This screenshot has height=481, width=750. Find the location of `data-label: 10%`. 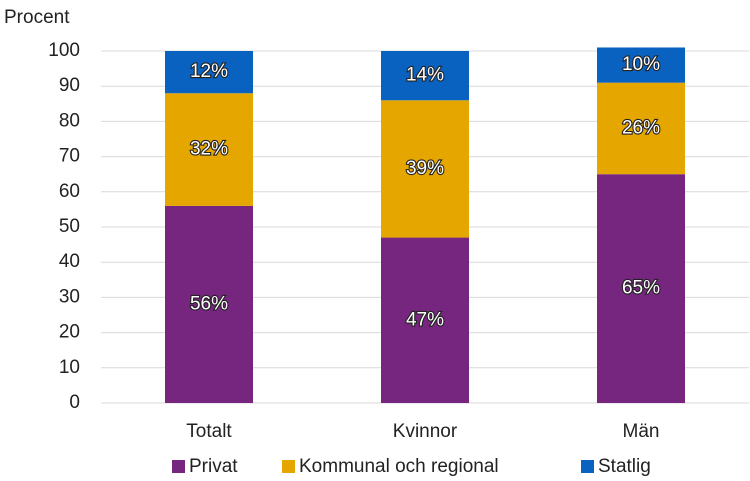

data-label: 10% is located at coordinates (641, 64).